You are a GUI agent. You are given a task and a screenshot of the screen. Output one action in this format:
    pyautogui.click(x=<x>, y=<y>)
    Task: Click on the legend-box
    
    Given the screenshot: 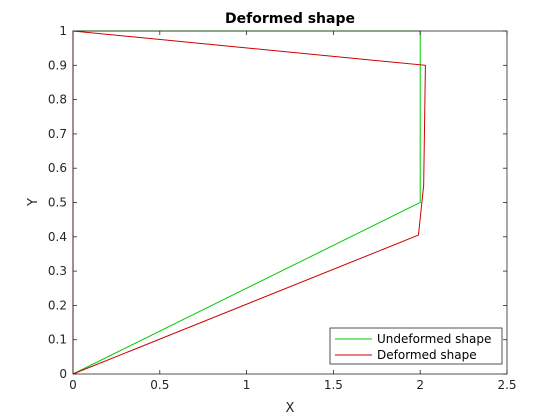 What is the action you would take?
    pyautogui.click(x=416, y=346)
    